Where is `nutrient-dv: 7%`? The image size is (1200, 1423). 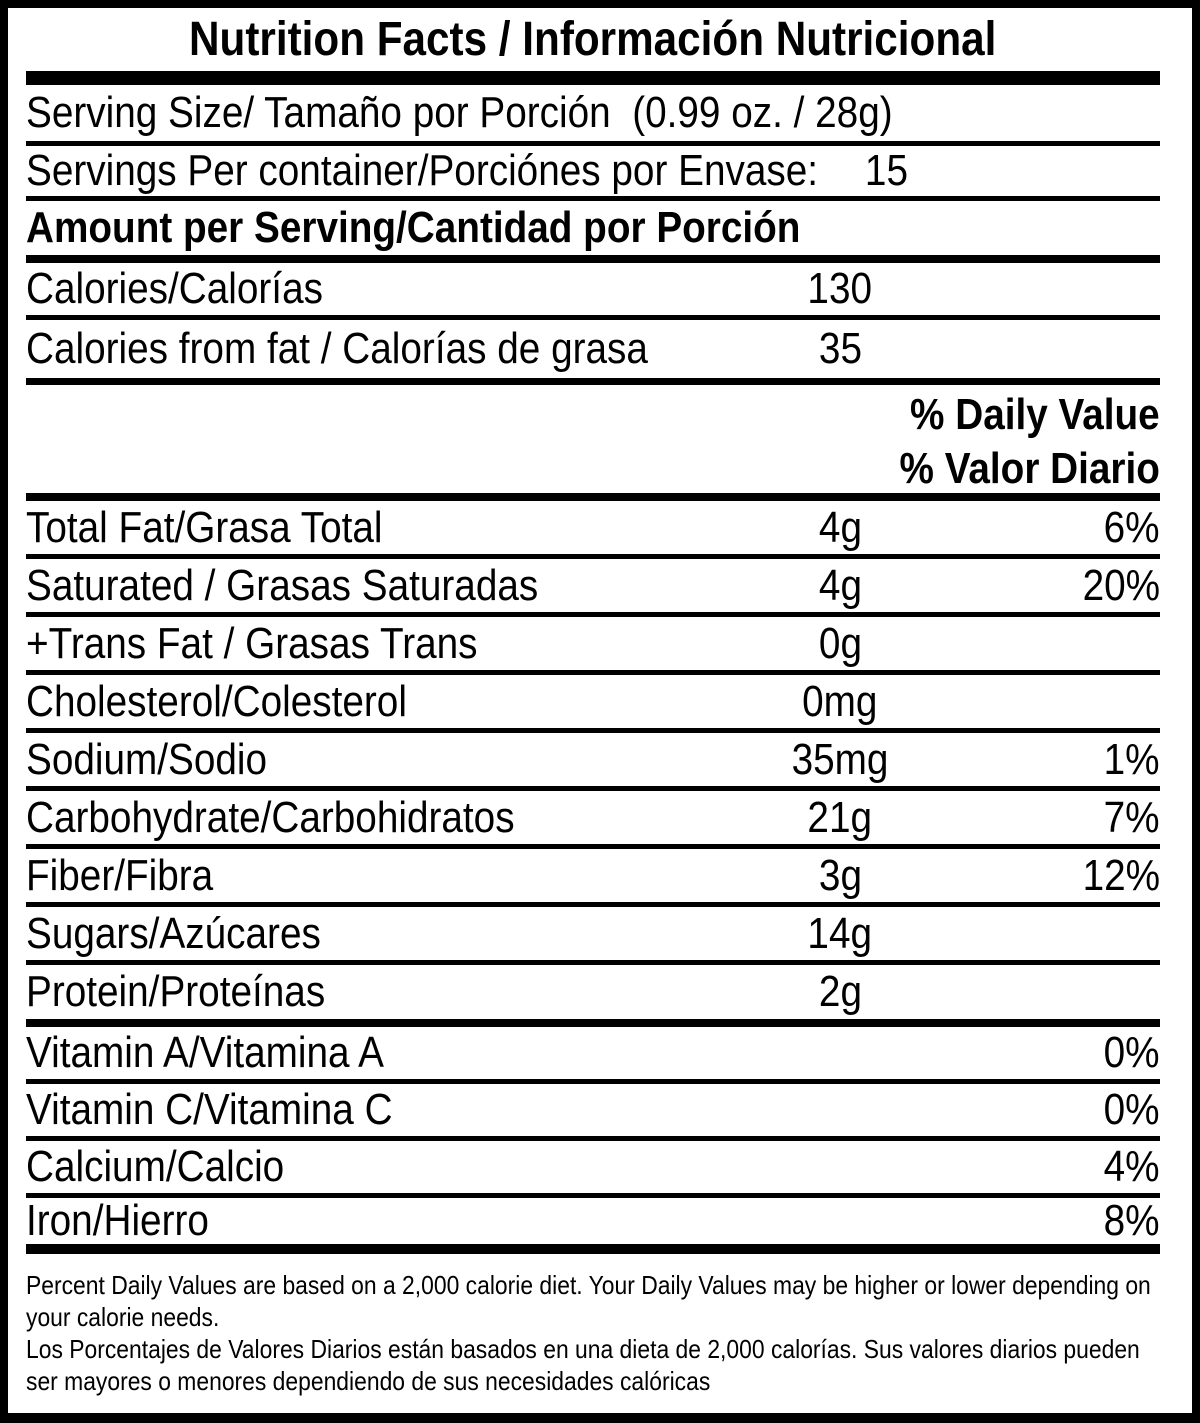 nutrient-dv: 7% is located at coordinates (1132, 817).